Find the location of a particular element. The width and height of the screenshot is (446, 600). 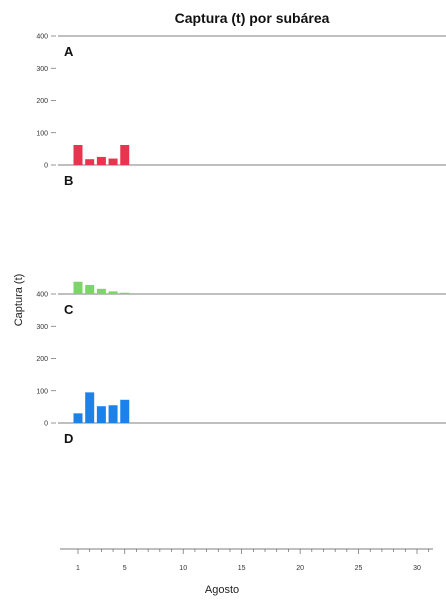

panel-label: B is located at coordinates (68, 180).